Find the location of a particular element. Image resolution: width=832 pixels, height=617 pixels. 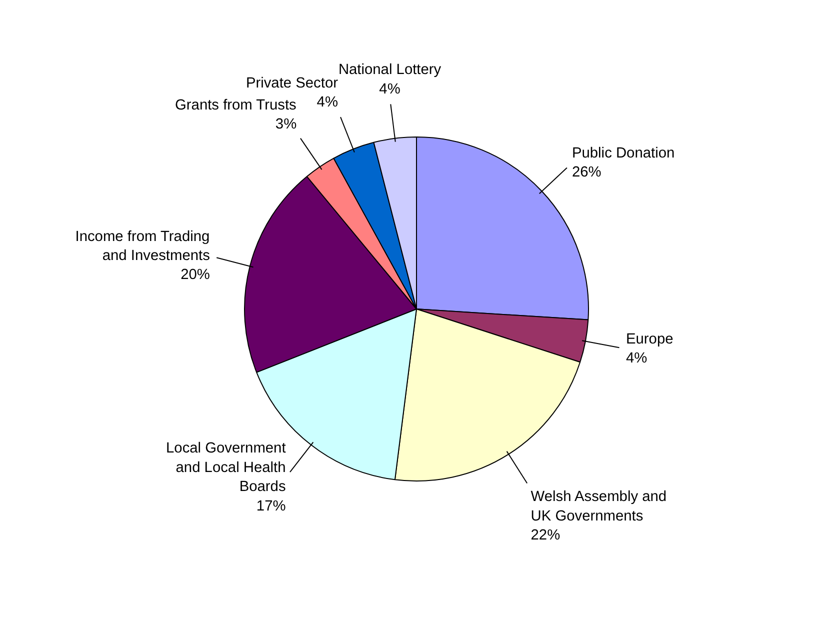

slice-label: Private Sector is located at coordinates (292, 83).